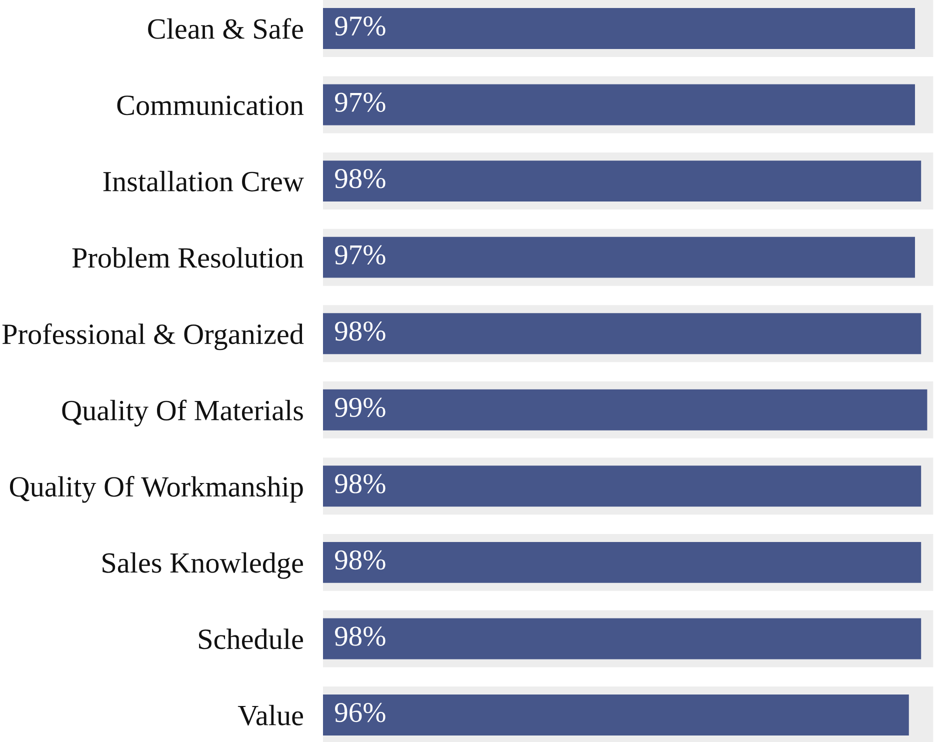 Image resolution: width=938 pixels, height=742 pixels. What do you see at coordinates (182, 413) in the screenshot?
I see `y-tick-label: Quality Of Materials` at bounding box center [182, 413].